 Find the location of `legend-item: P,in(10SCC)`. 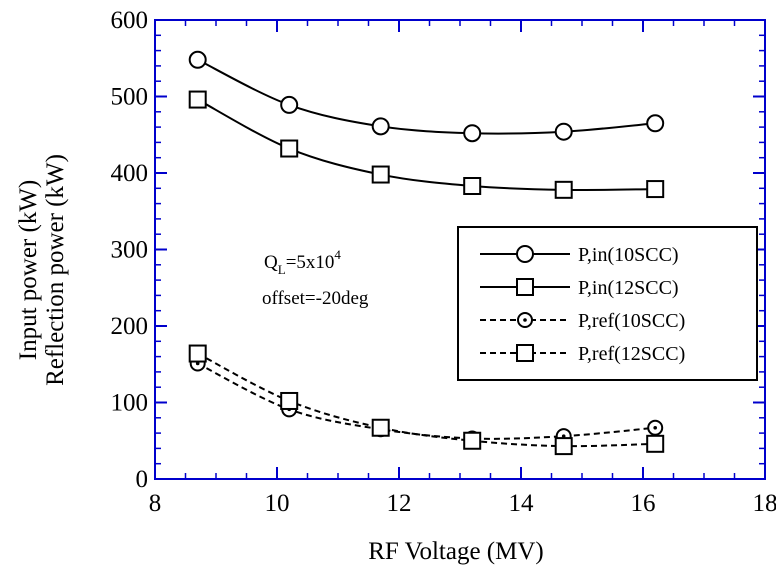

legend-item: P,in(10SCC) is located at coordinates (579, 255).